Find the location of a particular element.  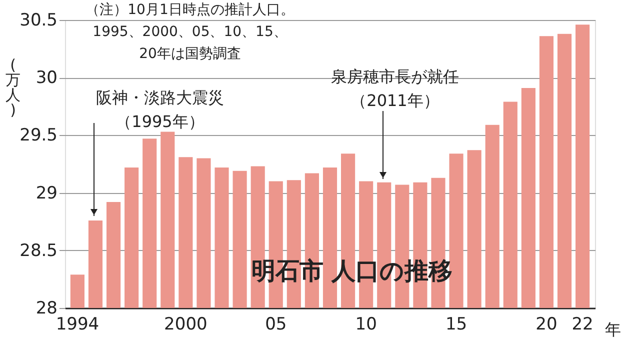

annotation: 阪神・淡路大震災（1995年） is located at coordinates (160, 109).